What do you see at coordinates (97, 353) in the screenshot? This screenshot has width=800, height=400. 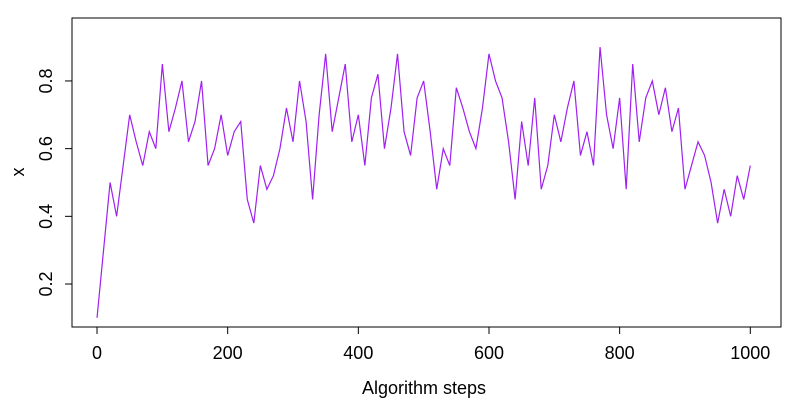 I see `x-tick-label: 0` at bounding box center [97, 353].